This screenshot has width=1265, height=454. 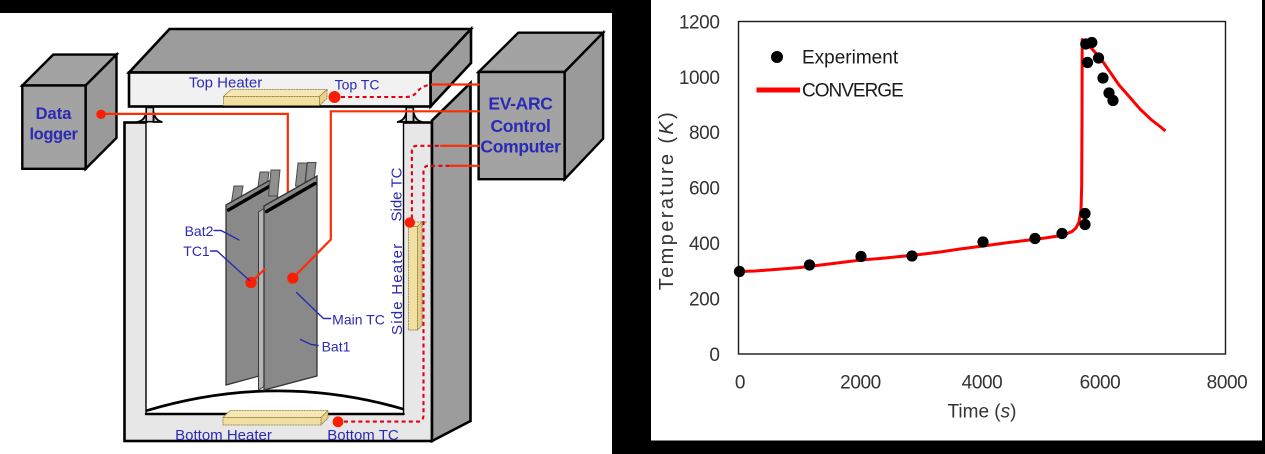 I want to click on svg-text: Computer, so click(x=520, y=147).